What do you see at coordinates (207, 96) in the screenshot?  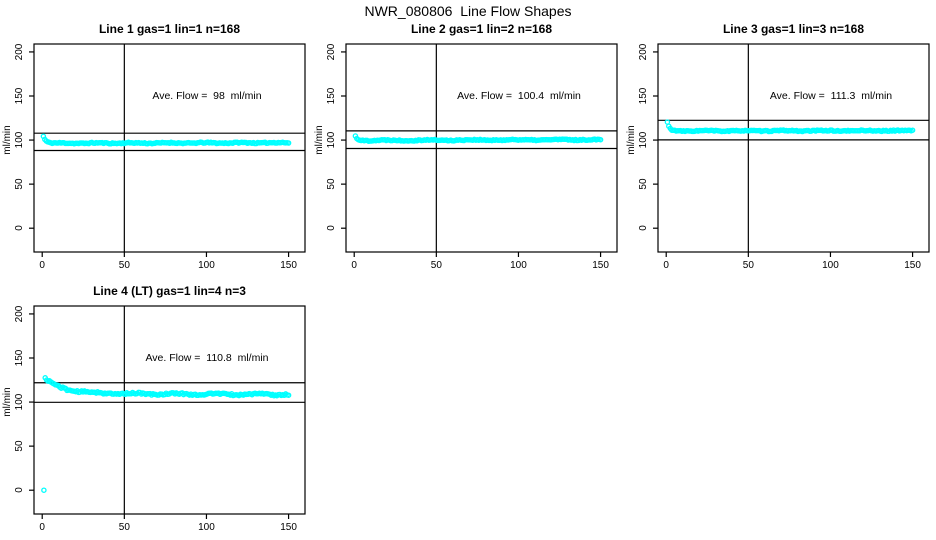 I see `ave-flow-annotation: Ave. Flow = 98 ml/min` at bounding box center [207, 96].